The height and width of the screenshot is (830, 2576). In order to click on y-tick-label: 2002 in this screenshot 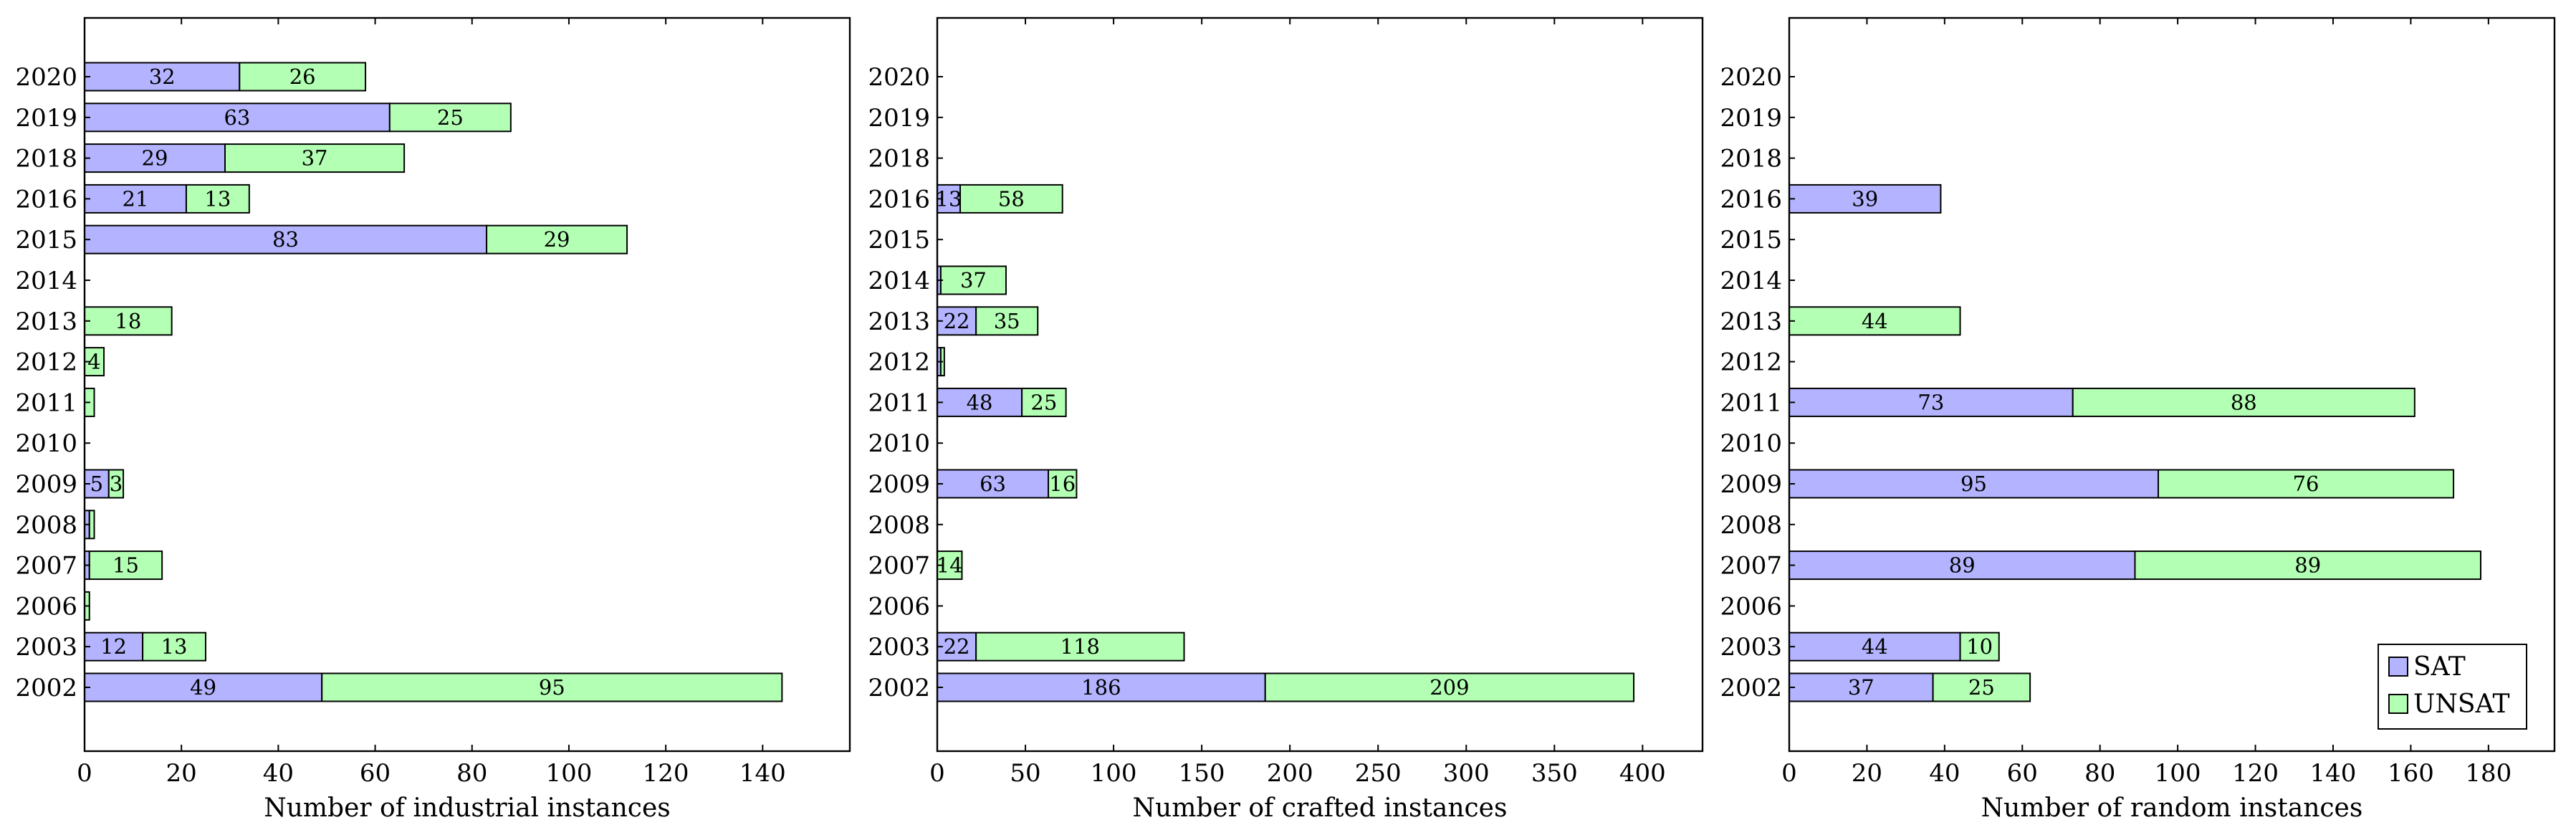, I will do `click(46, 688)`.